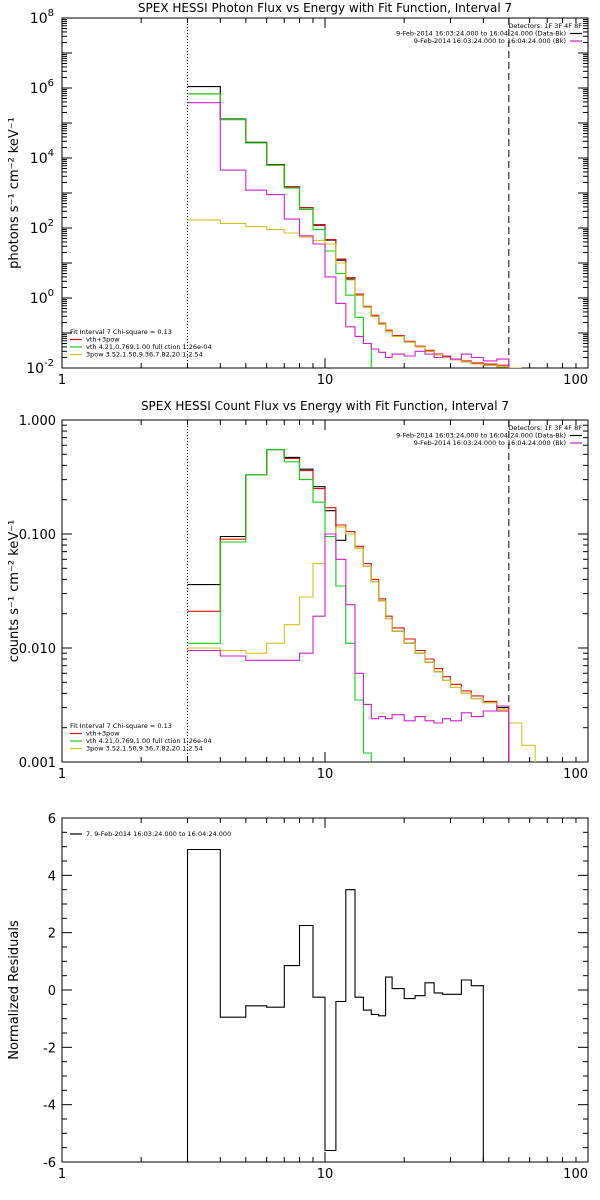  Describe the element at coordinates (14, 193) in the screenshot. I see `y-axis-label: photons s⁻¹ cm⁻² keV⁻¹` at that location.